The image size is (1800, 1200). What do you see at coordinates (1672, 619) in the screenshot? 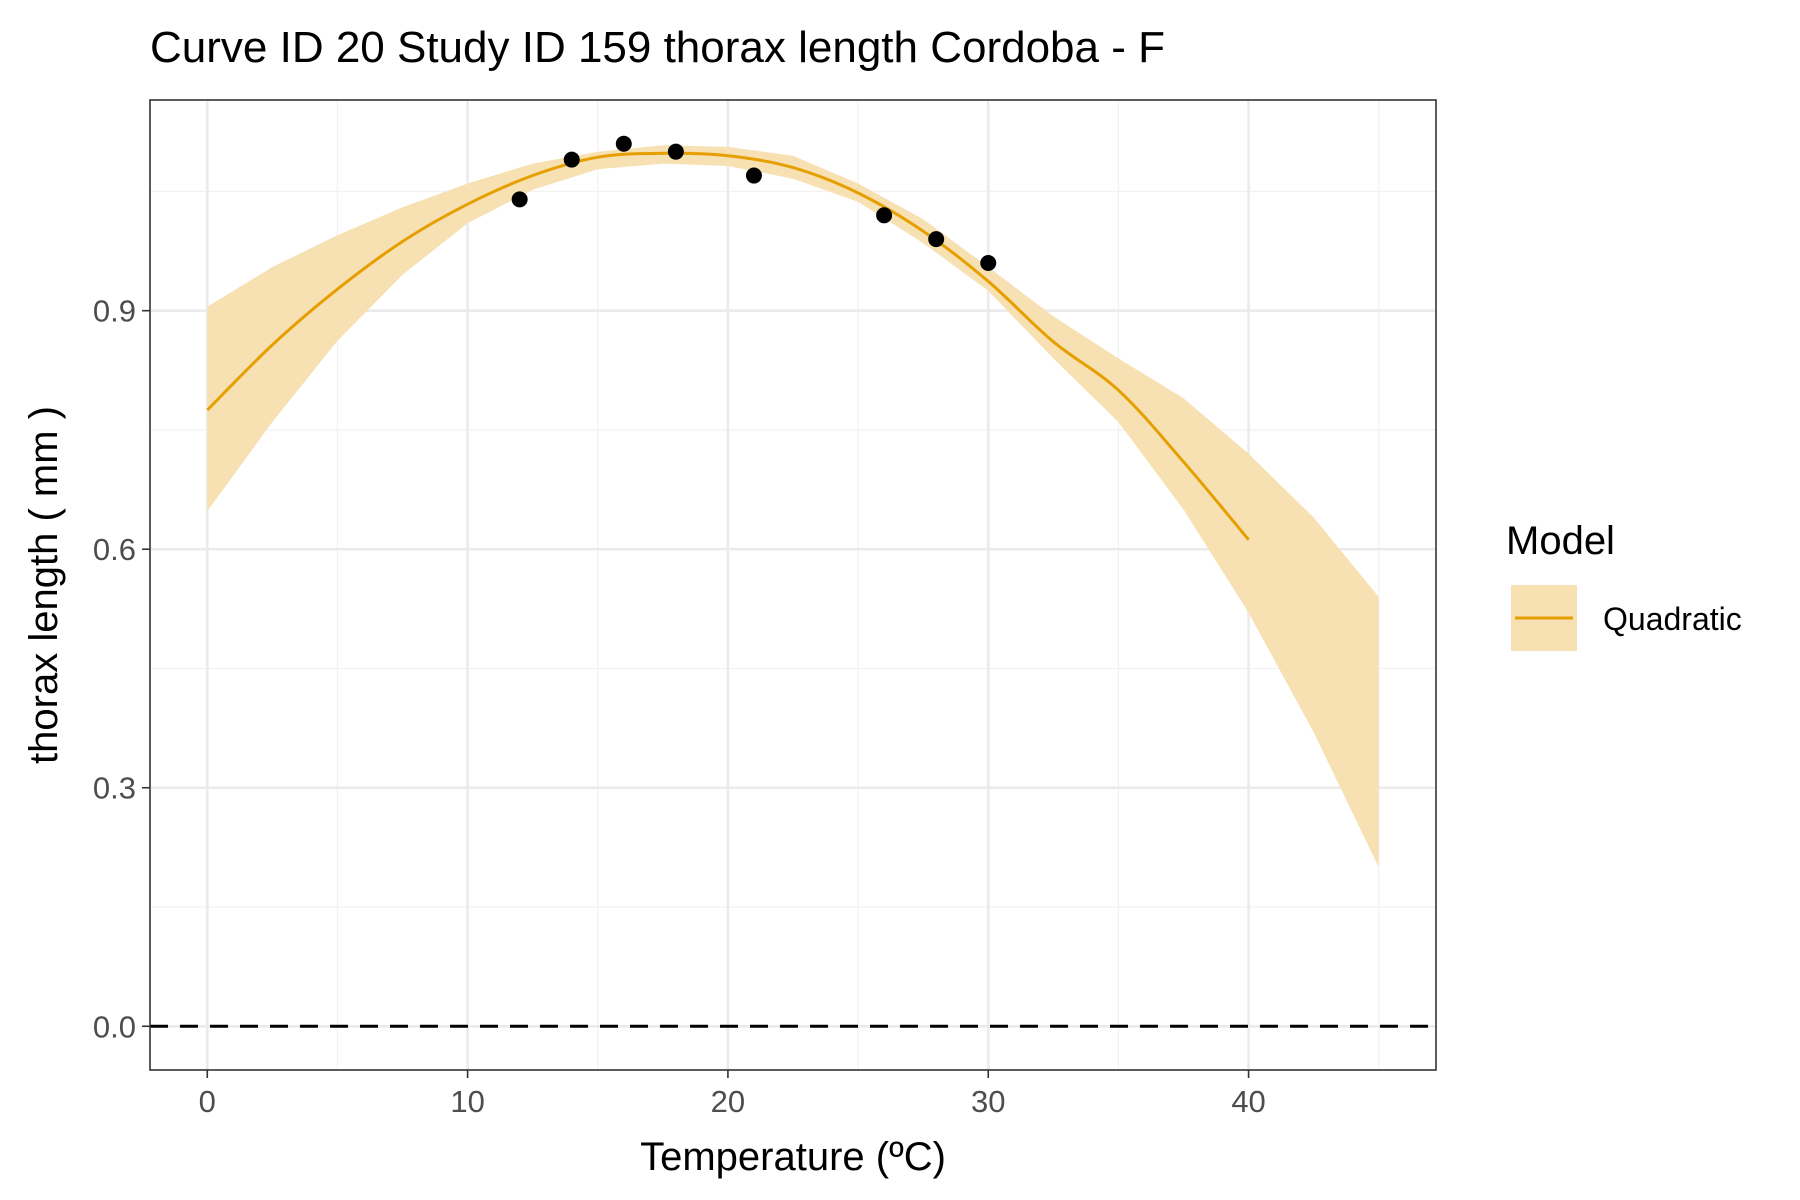
I see `legend-label-quadratic: Quadratic` at bounding box center [1672, 619].